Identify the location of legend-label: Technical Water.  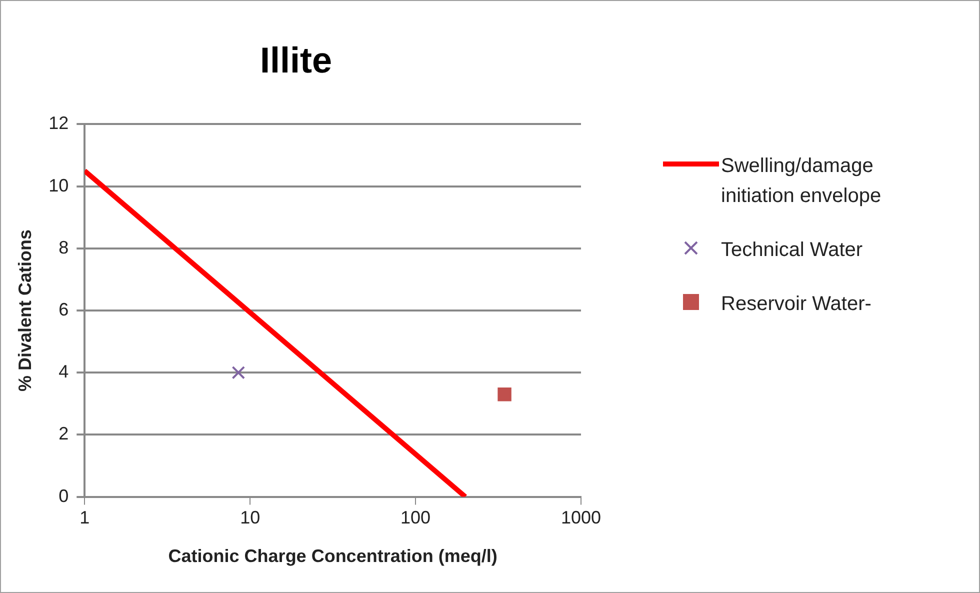
(792, 250).